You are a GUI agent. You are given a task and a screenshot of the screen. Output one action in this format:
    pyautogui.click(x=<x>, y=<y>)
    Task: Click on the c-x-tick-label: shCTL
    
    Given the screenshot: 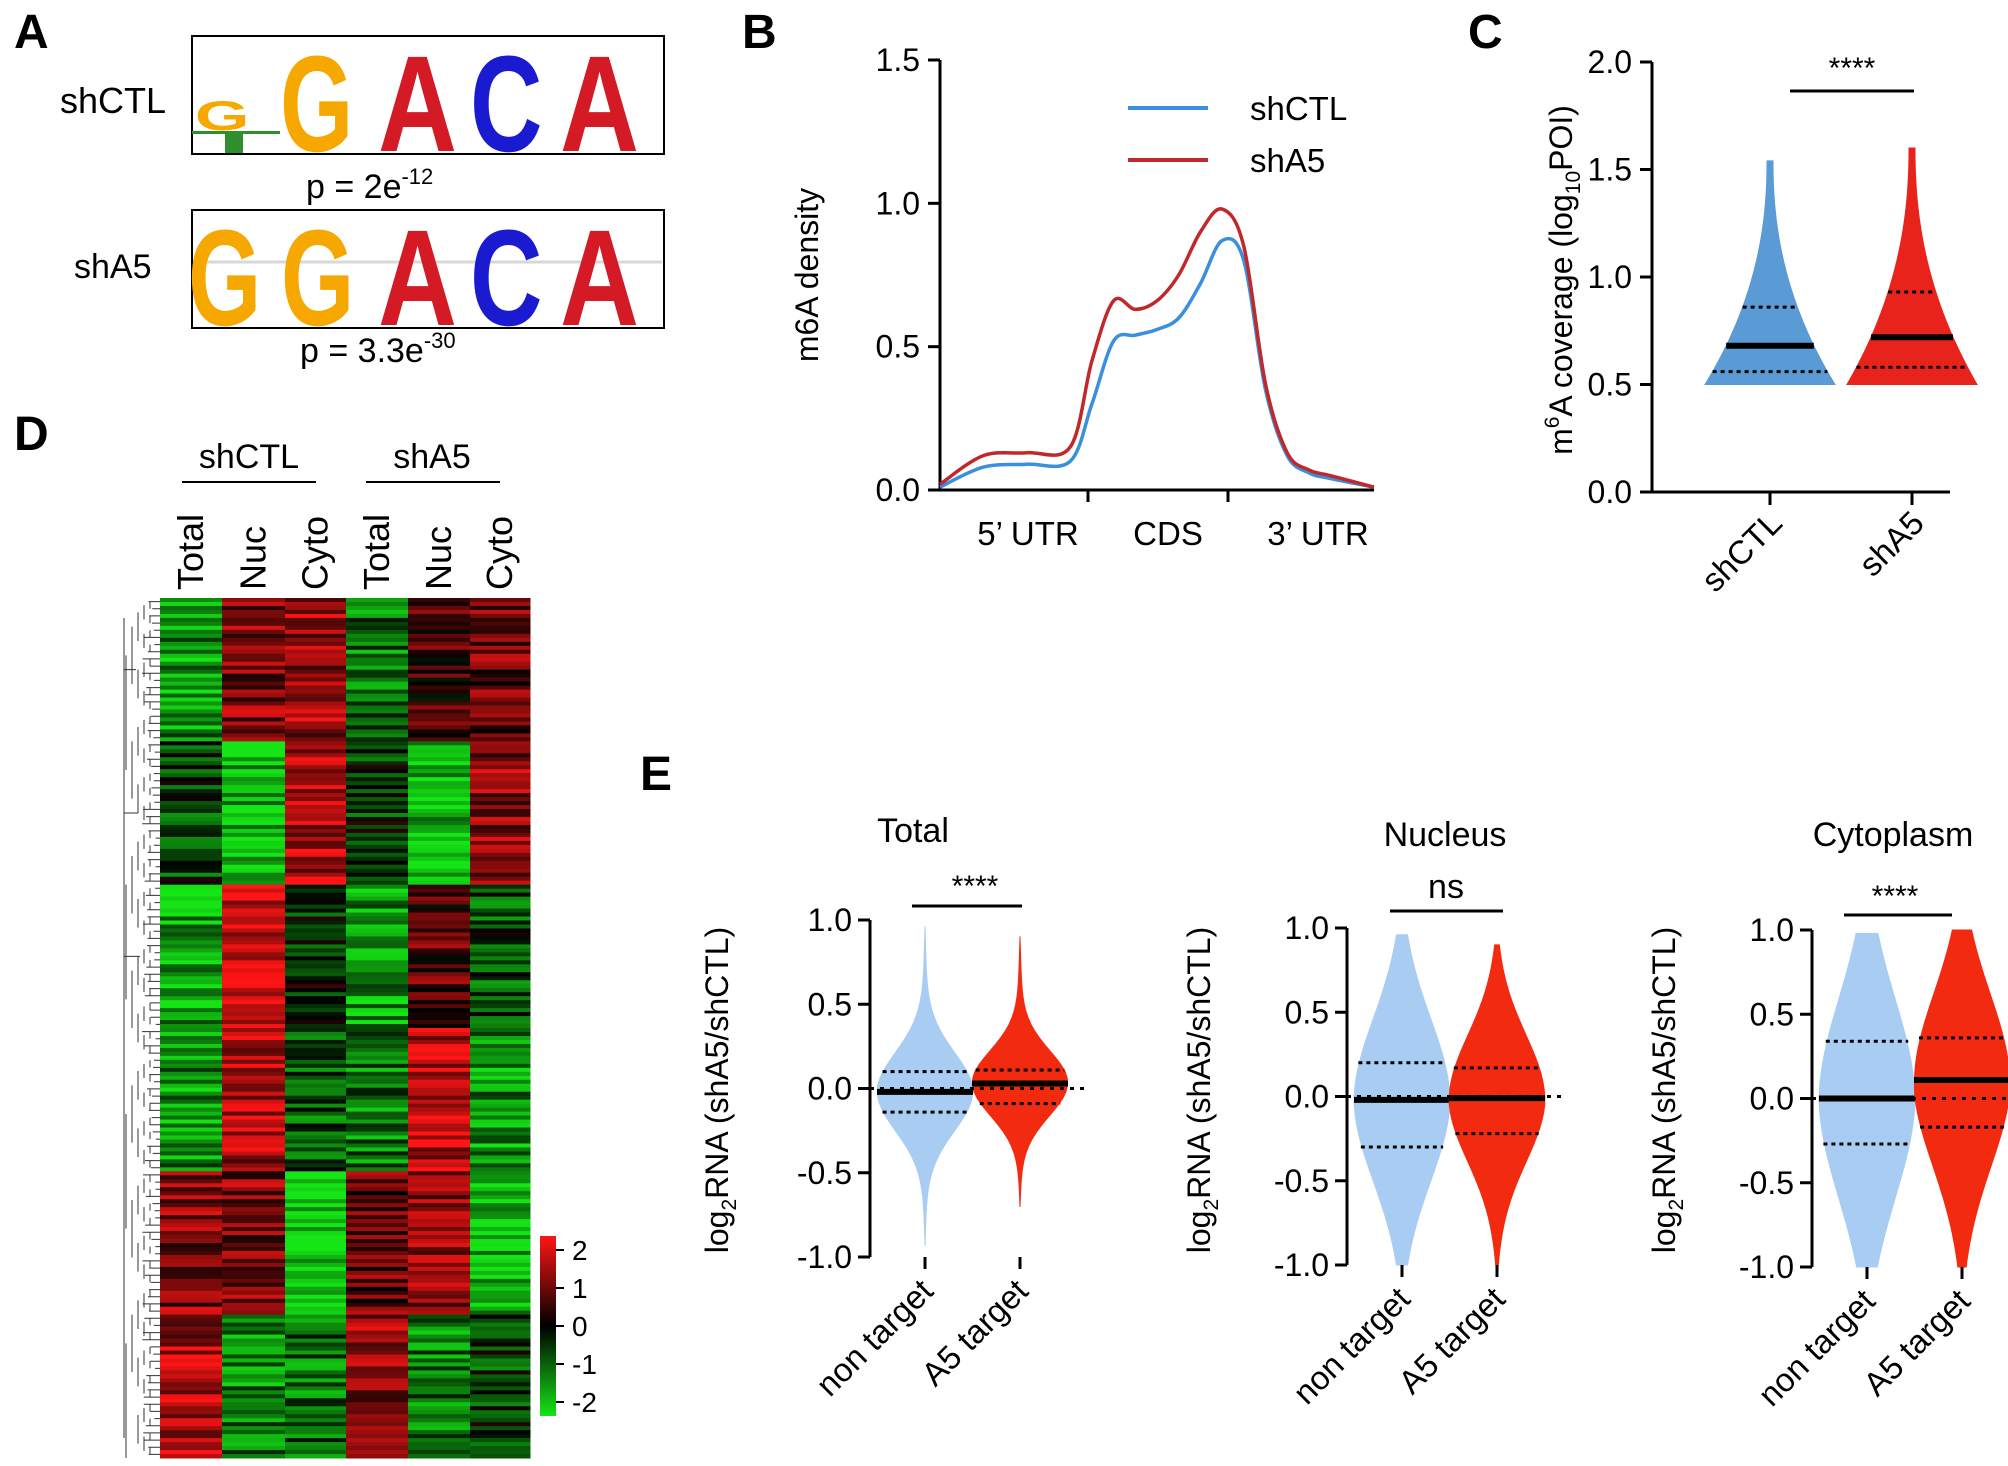 What is the action you would take?
    pyautogui.click(x=1741, y=551)
    